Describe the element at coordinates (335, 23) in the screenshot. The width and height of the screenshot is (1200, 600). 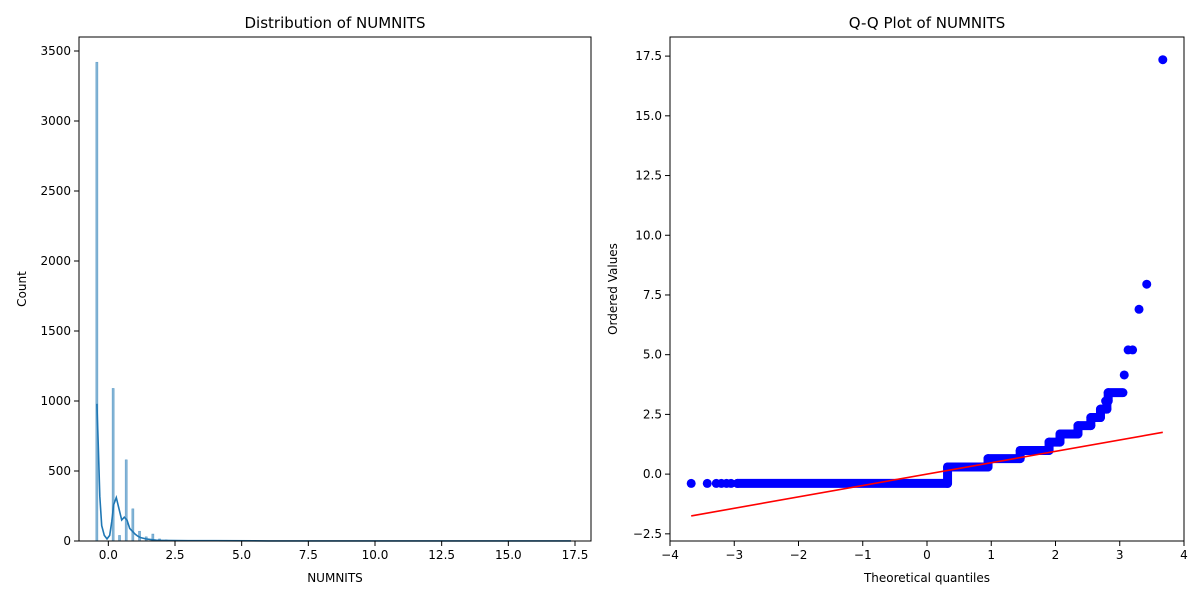
I see `histogram-title: Distribution of NUMNITS` at that location.